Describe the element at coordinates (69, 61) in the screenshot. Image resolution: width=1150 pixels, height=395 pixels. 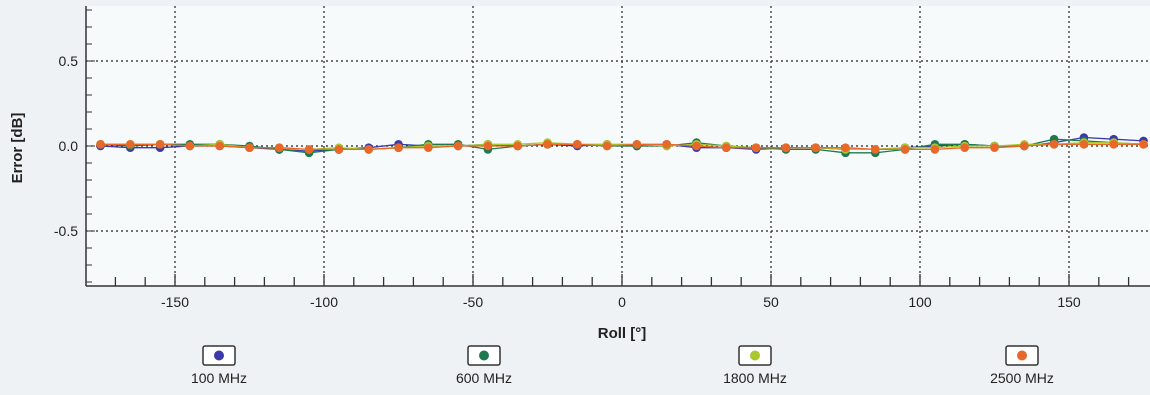
I see `y-tick-label: 0.5` at that location.